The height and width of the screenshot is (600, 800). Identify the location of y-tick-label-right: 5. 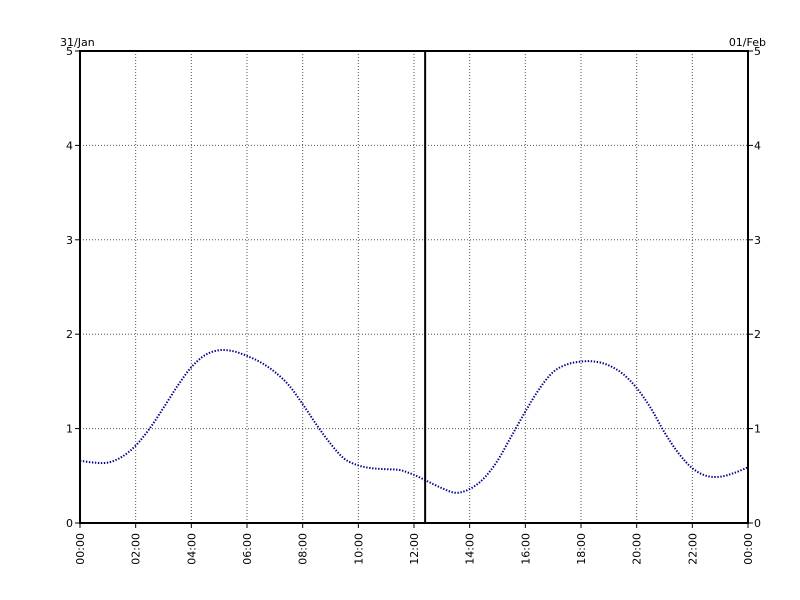
(757, 51).